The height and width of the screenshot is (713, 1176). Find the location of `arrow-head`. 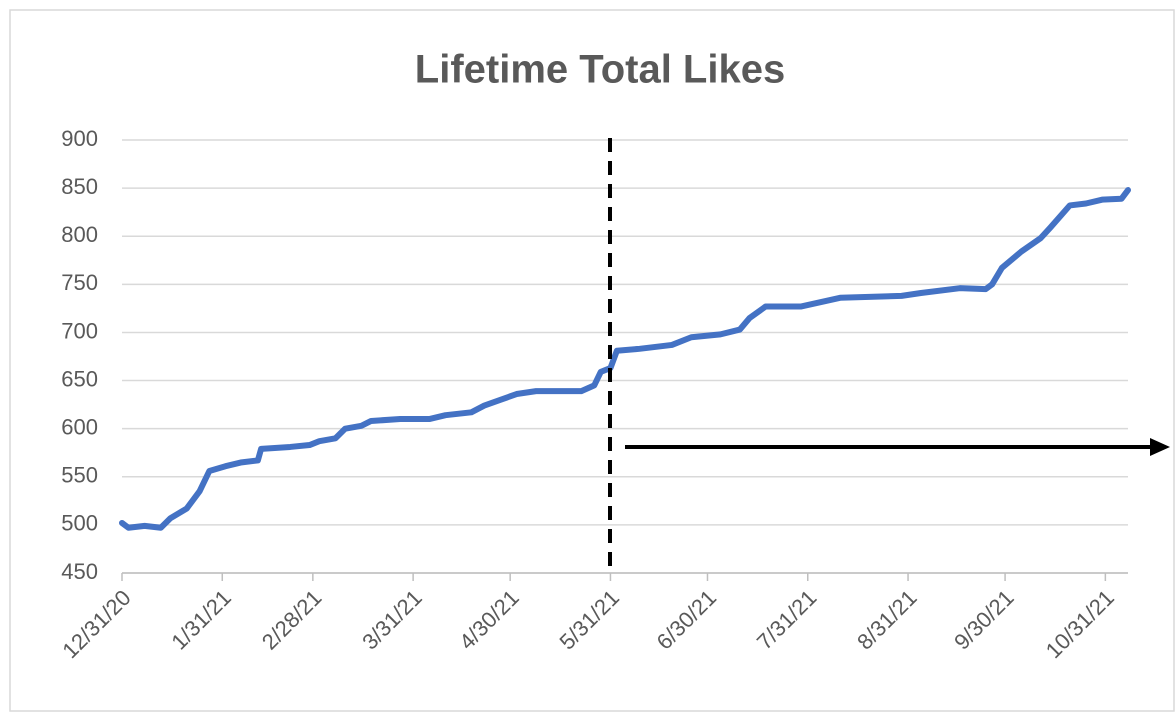

arrow-head is located at coordinates (1160, 447).